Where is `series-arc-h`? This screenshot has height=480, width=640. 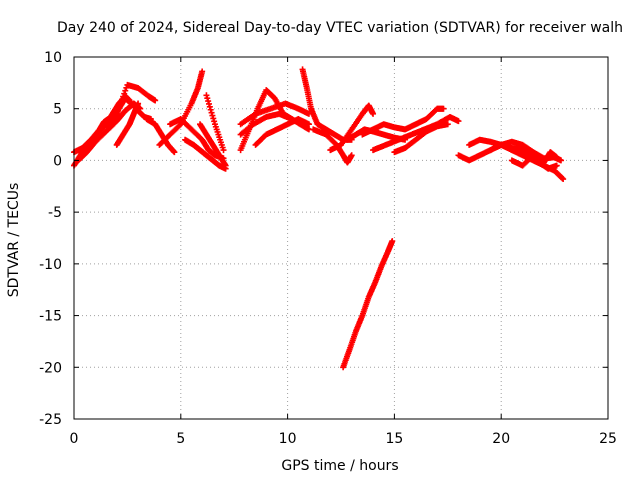 series-arc-h is located at coordinates (181, 108).